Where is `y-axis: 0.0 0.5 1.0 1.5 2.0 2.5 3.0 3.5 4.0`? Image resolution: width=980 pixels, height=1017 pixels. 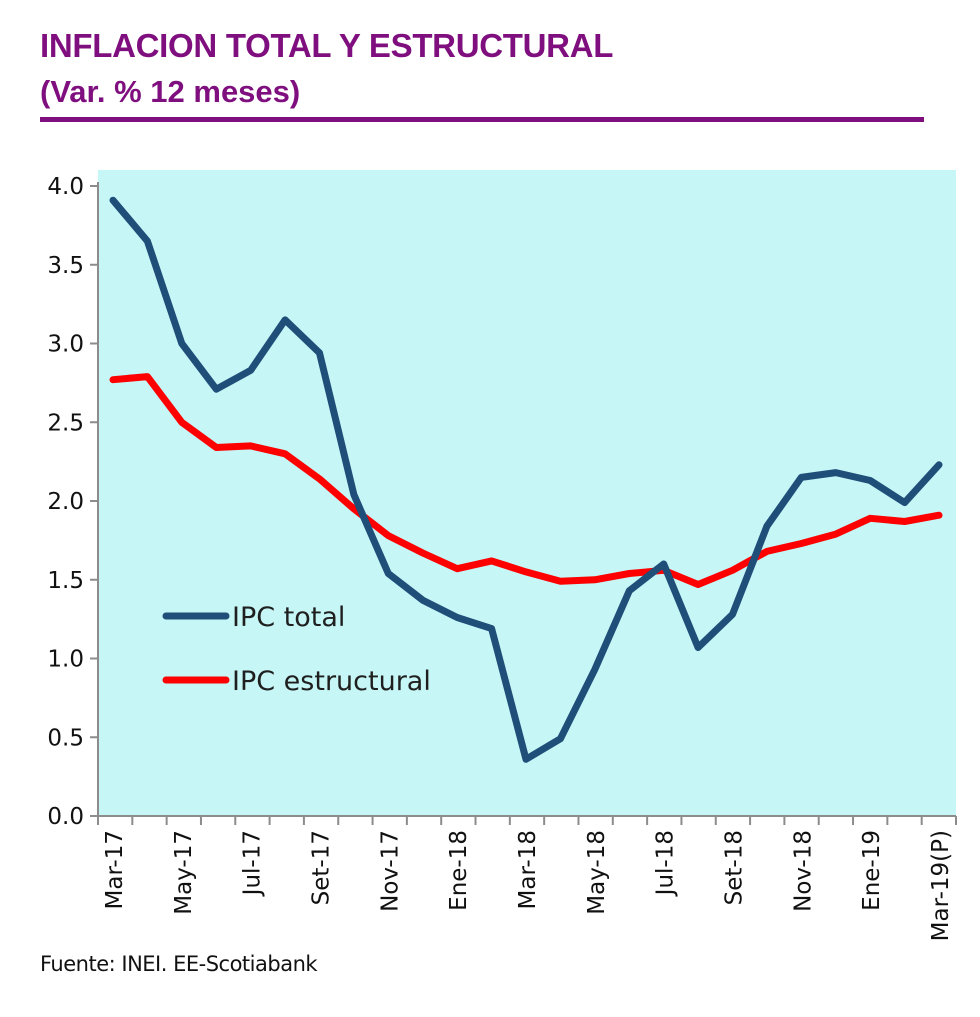
y-axis: 0.0 0.5 1.0 1.5 2.0 2.5 3.0 3.5 4.0 is located at coordinates (73, 502).